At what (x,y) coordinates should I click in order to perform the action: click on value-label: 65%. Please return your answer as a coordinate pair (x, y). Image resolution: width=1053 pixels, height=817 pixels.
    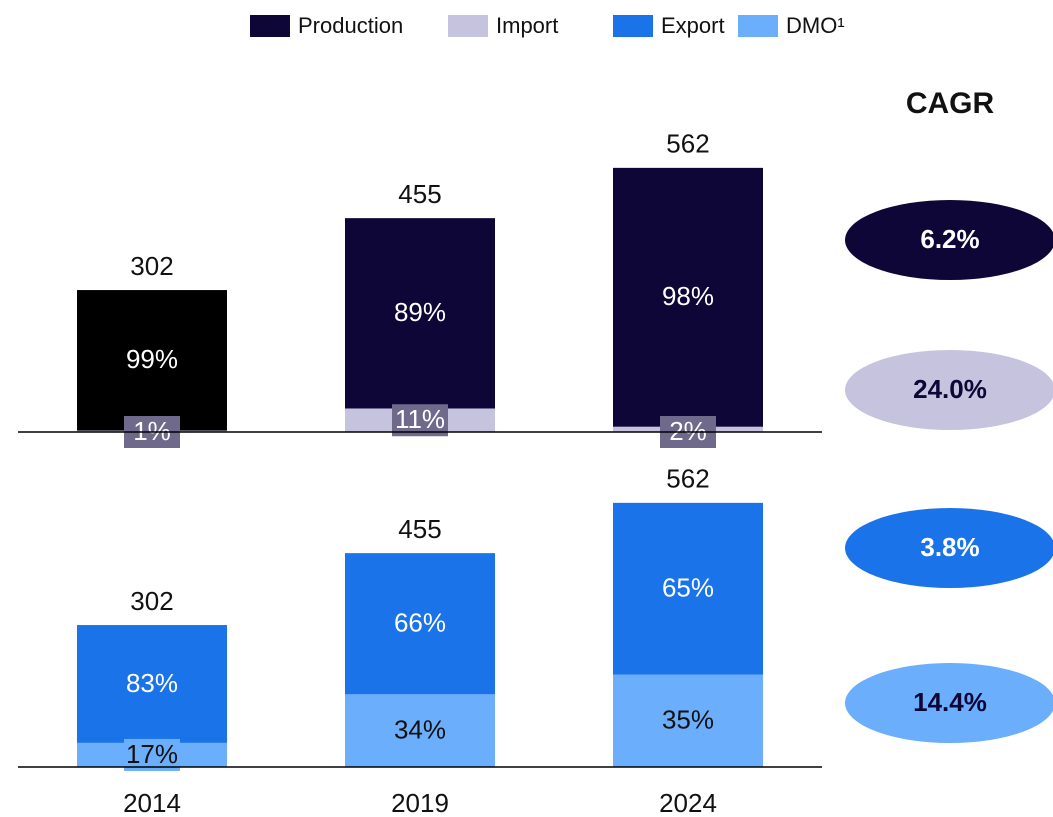
    Looking at the image, I should click on (688, 588).